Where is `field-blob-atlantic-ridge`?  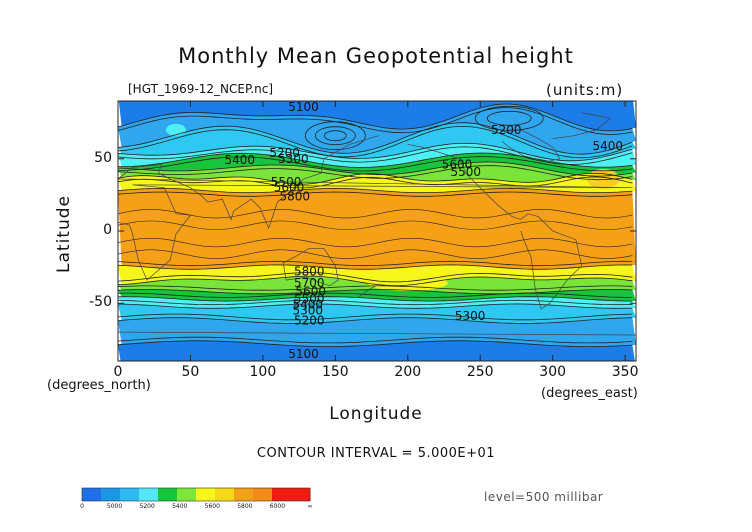
field-blob-atlantic-ridge is located at coordinates (603, 179).